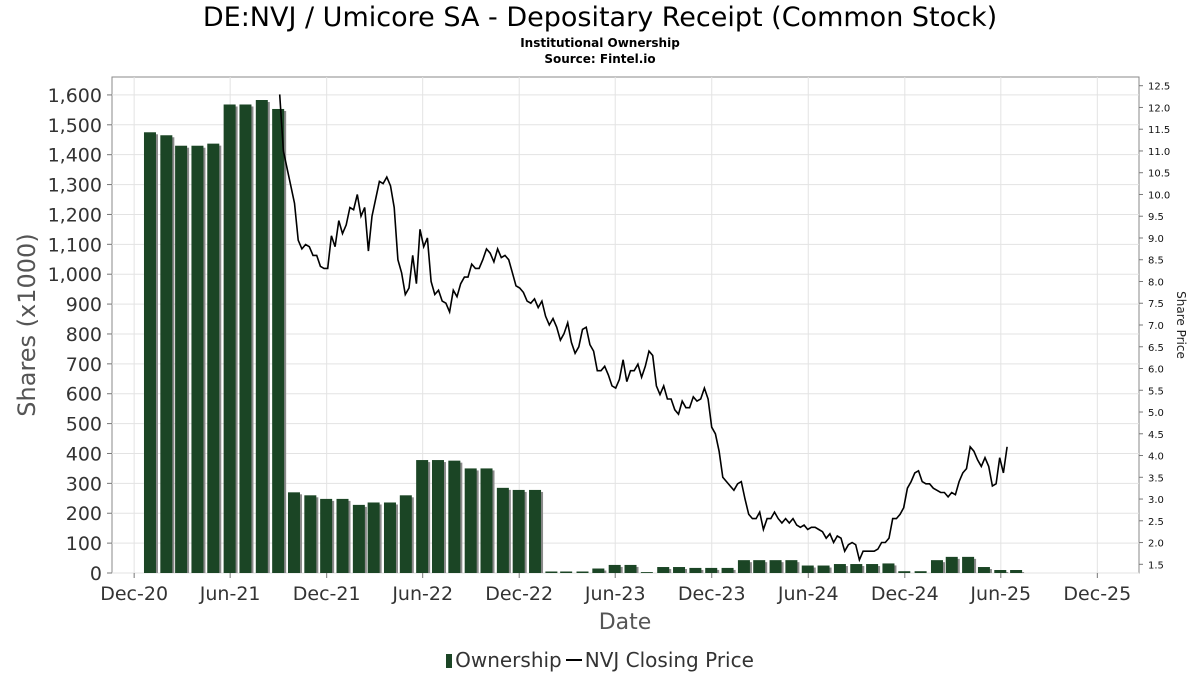  What do you see at coordinates (1097, 594) in the screenshot?
I see `x-tick-label: Dec-25` at bounding box center [1097, 594].